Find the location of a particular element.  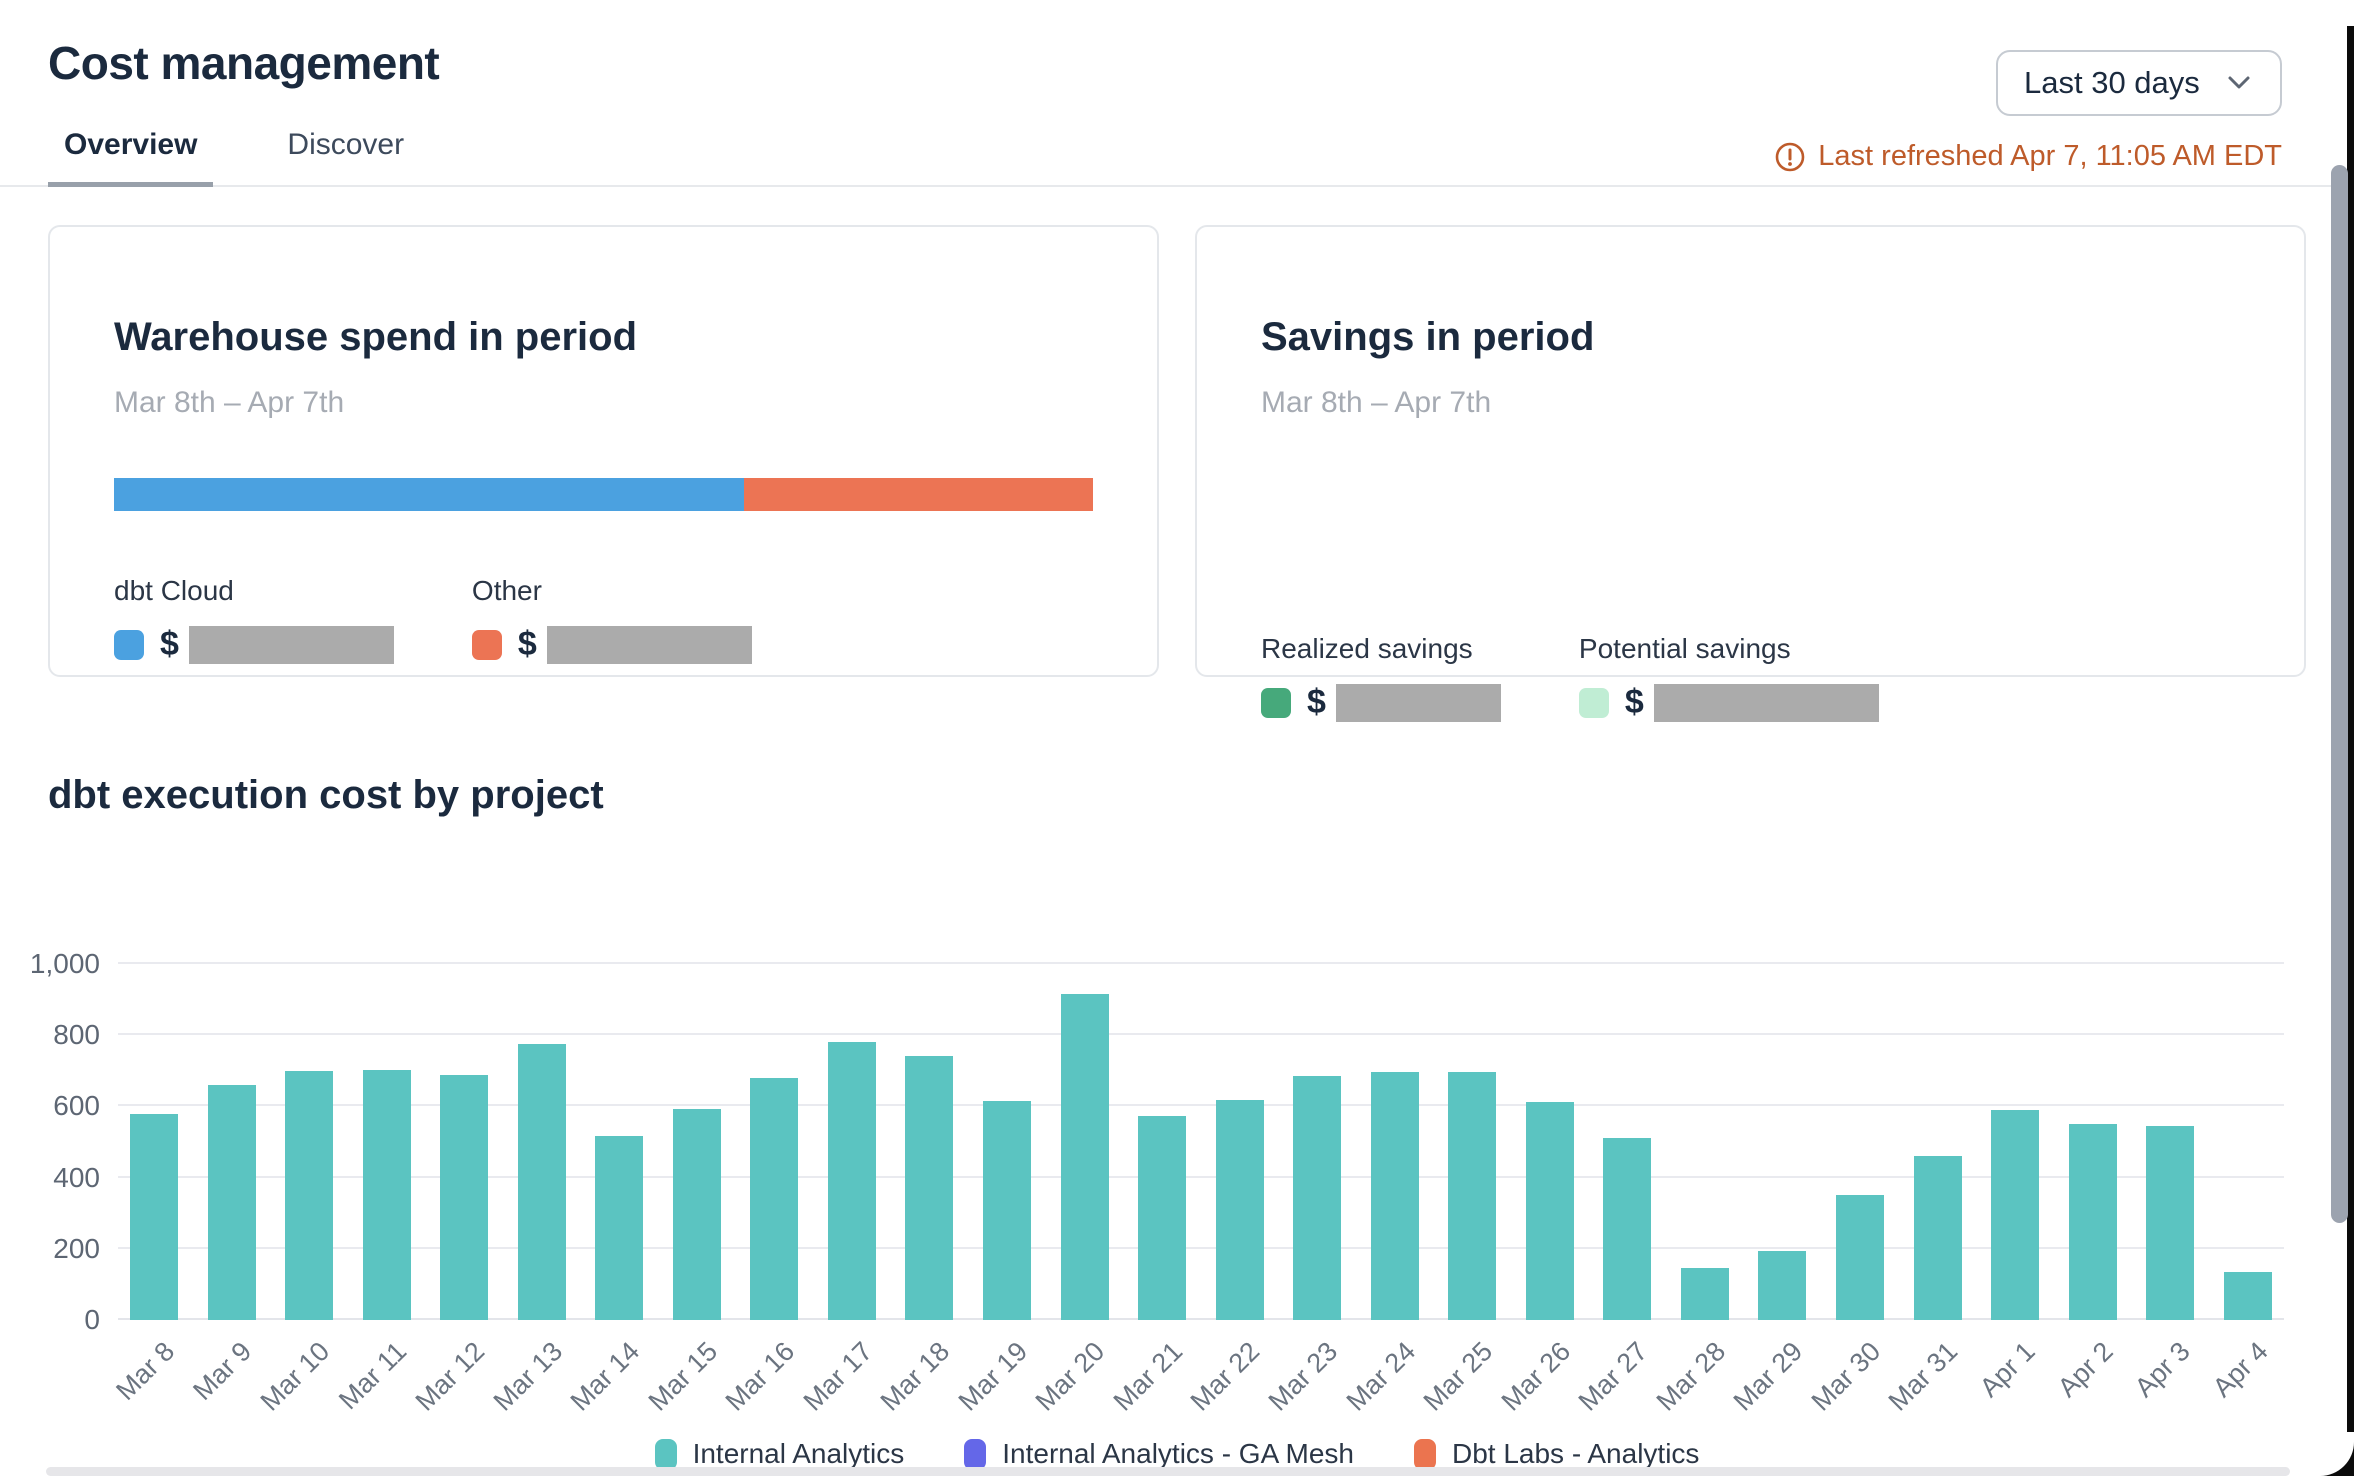

bar-slot: Mar 24 is located at coordinates (1380, 1190).